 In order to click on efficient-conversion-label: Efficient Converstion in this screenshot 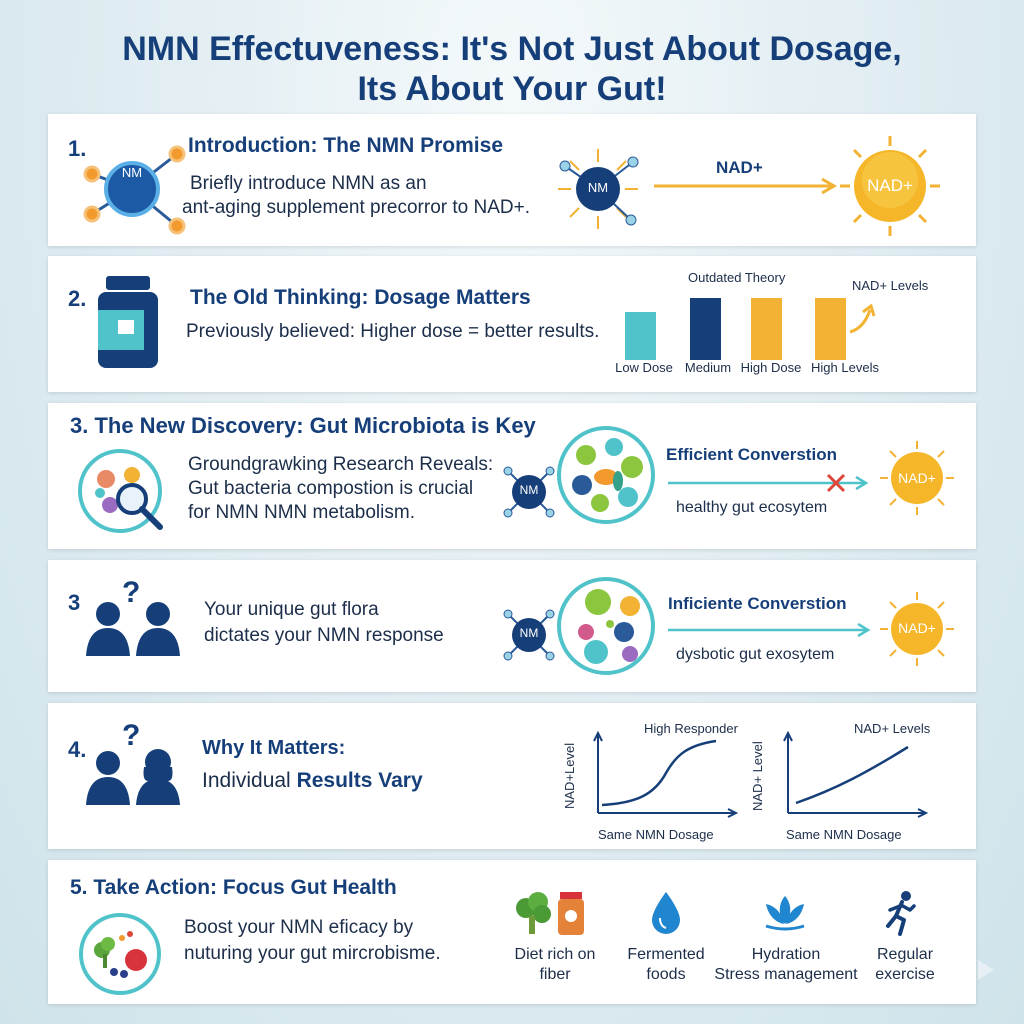, I will do `click(751, 454)`.